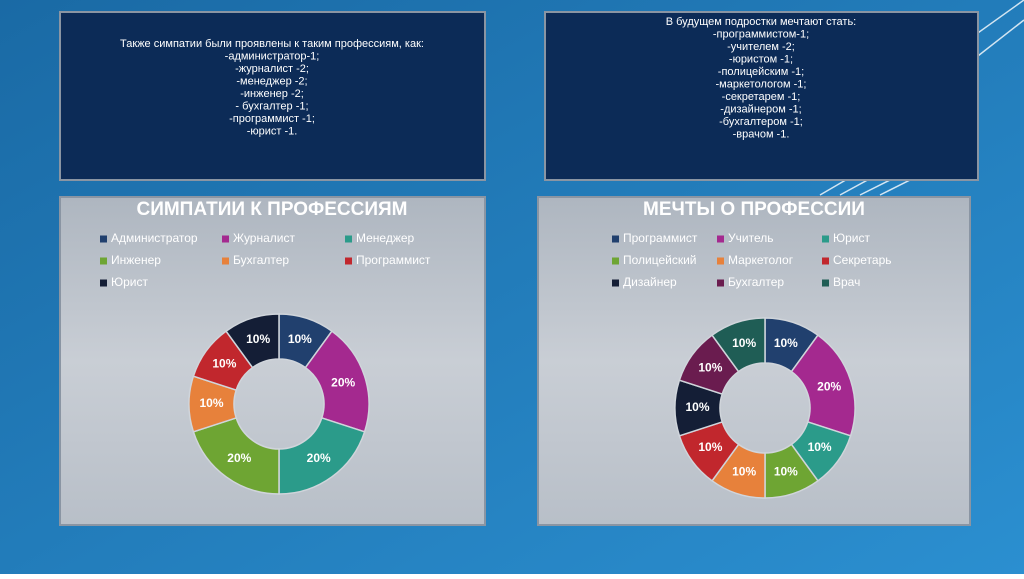  Describe the element at coordinates (271, 106) in the screenshot. I see `text-line: - бухгалтер -1;` at that location.